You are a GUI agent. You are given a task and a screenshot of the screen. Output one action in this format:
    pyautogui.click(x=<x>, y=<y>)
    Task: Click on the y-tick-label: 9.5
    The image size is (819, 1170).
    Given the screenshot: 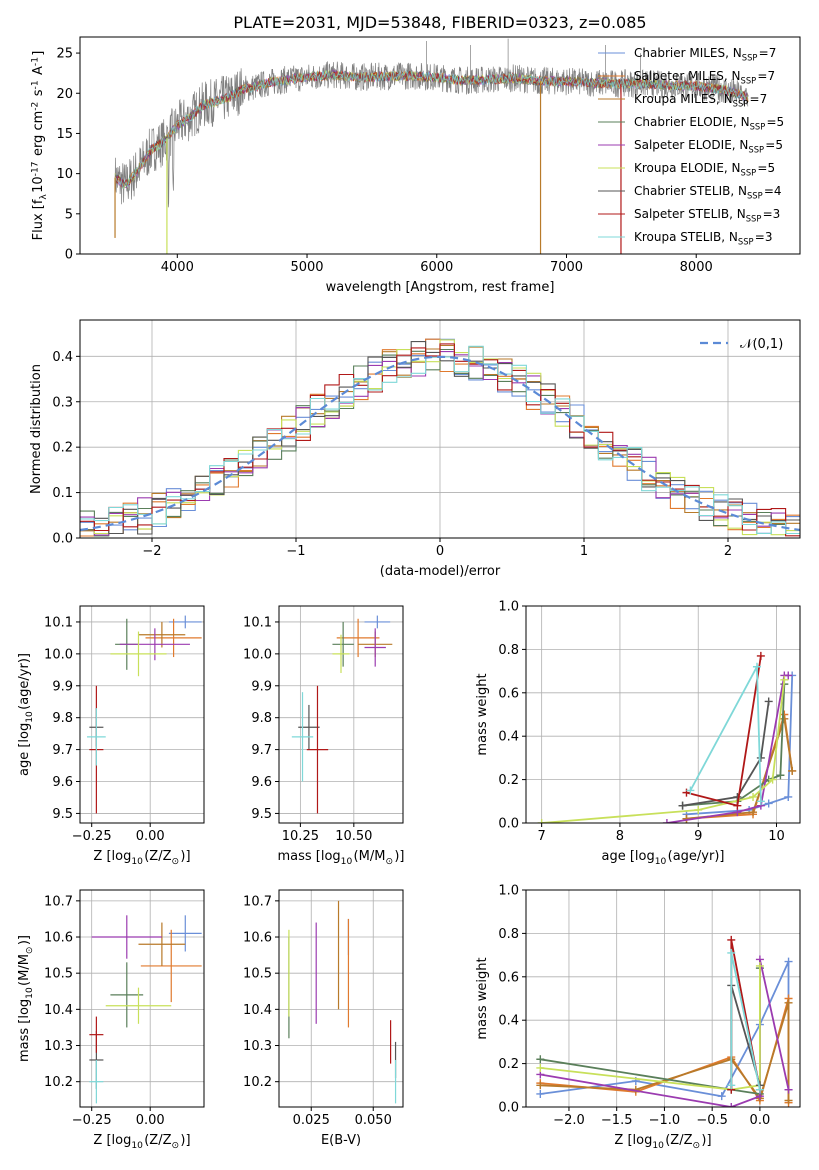 What is the action you would take?
    pyautogui.click(x=261, y=814)
    